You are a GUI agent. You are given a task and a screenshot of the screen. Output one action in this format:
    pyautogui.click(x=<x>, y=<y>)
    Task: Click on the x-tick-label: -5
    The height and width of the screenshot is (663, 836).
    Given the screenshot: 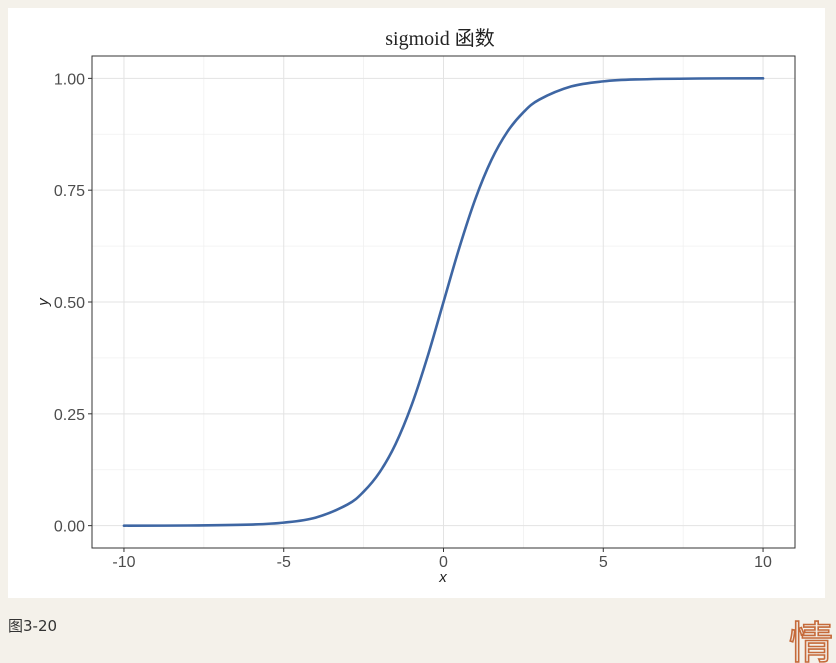 What is the action you would take?
    pyautogui.click(x=284, y=562)
    